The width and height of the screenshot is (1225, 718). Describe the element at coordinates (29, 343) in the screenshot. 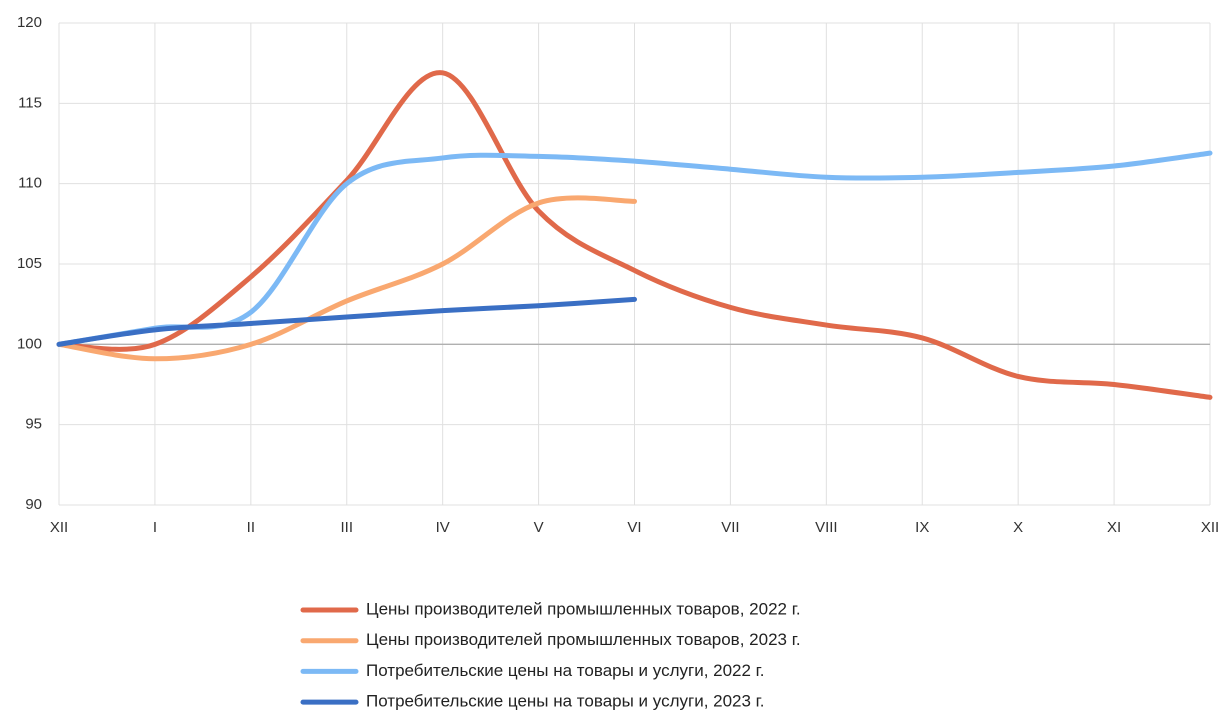

I see `y-tick-label: 100` at that location.